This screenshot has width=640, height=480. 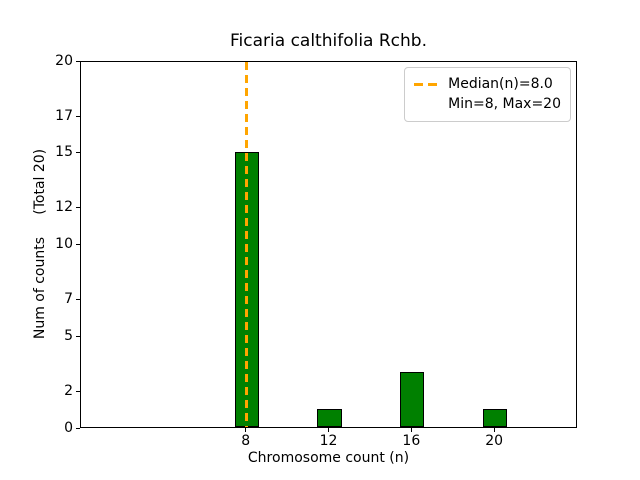 What do you see at coordinates (68, 390) in the screenshot?
I see `y-tick-label-2: 2` at bounding box center [68, 390].